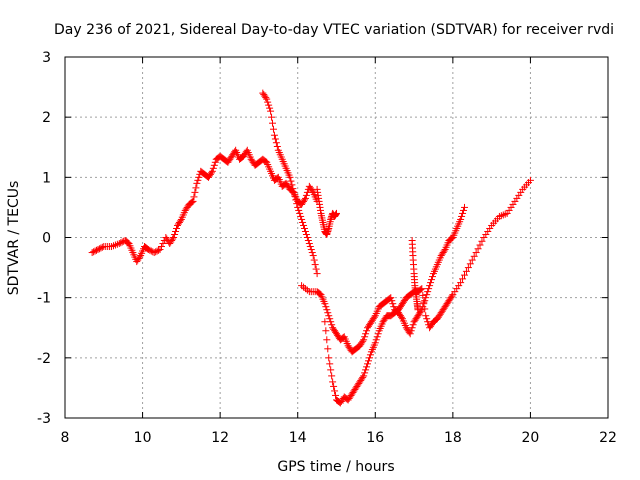 Image resolution: width=640 pixels, height=480 pixels. I want to click on series-branch-b, so click(326, 211).